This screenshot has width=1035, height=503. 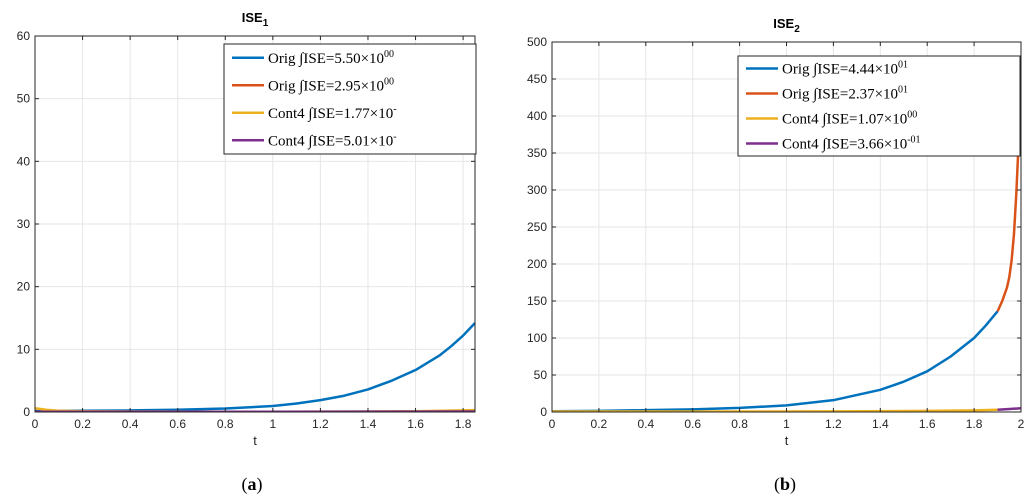 I want to click on y-tick-label: 30, so click(x=24, y=224).